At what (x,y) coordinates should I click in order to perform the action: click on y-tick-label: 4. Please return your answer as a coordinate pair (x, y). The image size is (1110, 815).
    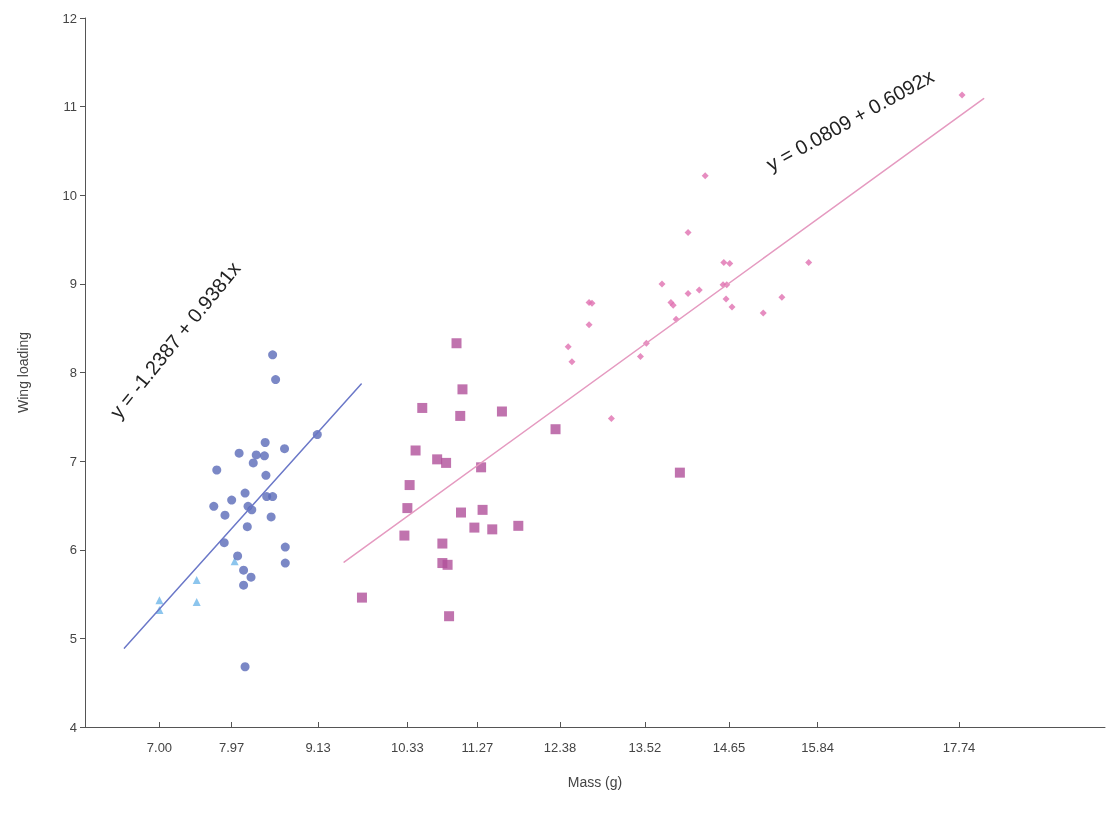
    Looking at the image, I should click on (73, 727).